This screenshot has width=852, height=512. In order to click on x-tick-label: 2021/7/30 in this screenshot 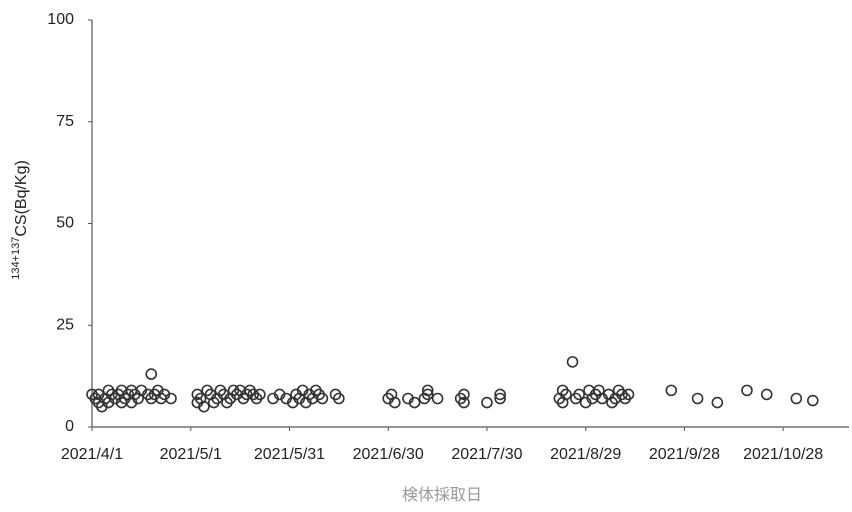, I will do `click(486, 454)`.